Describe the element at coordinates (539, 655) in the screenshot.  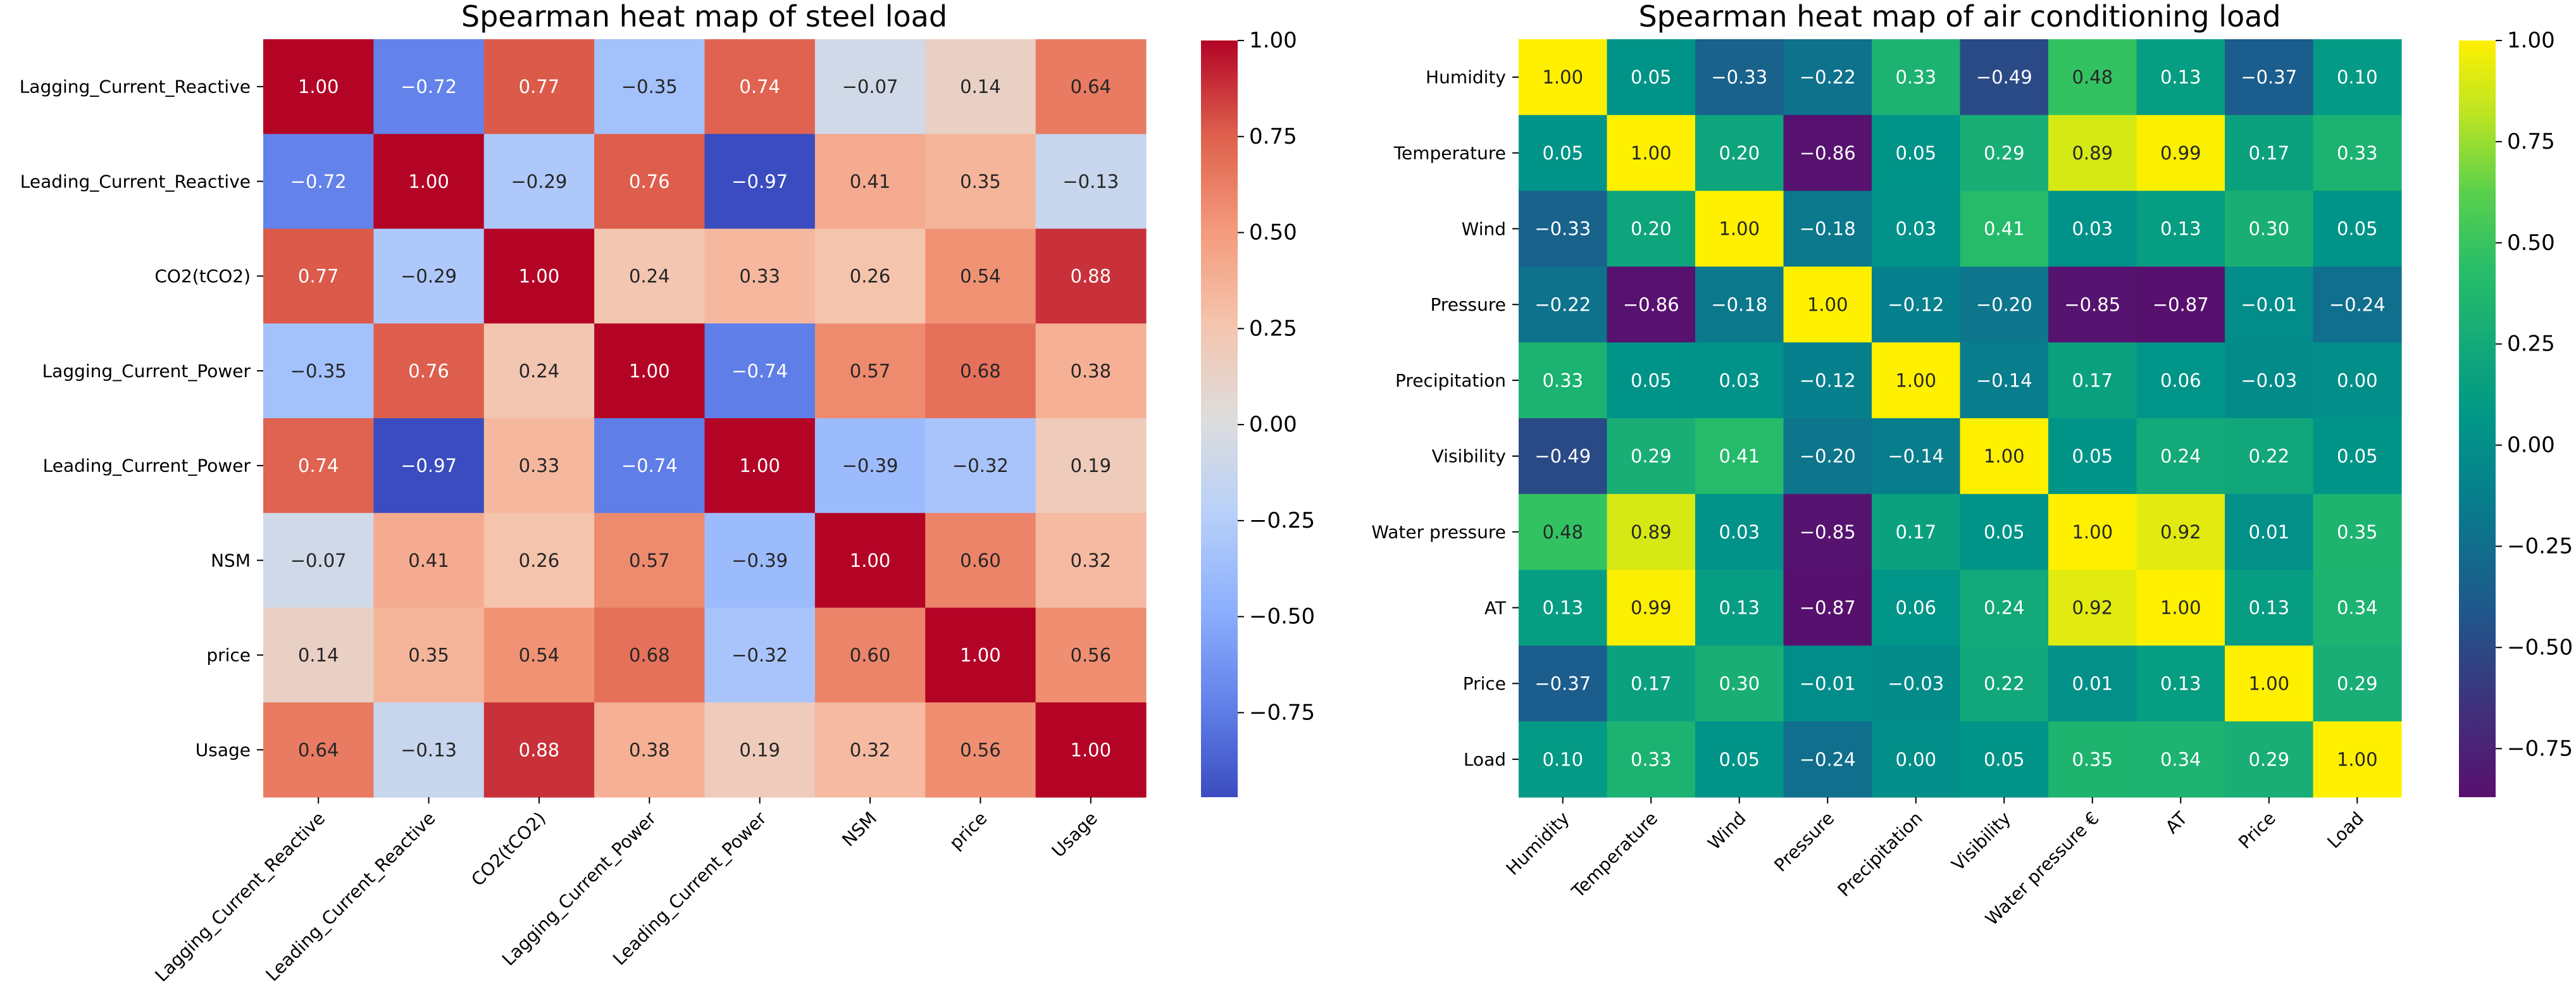
I see `cell-value-label: 0.54` at that location.